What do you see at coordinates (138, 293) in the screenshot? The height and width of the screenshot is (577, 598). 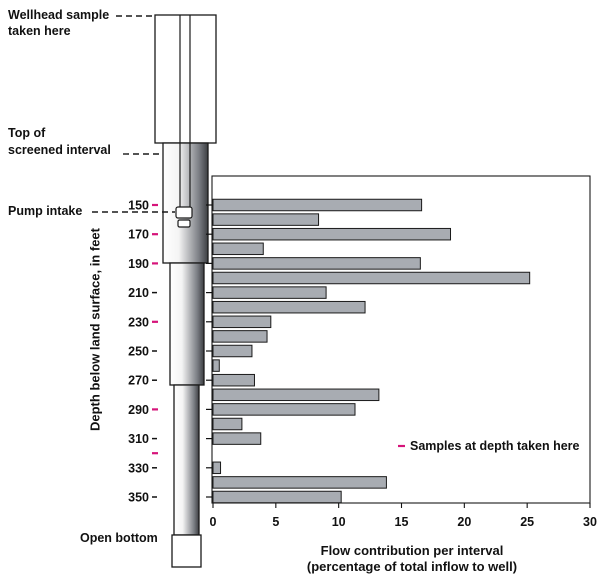 I see `y-tick-label-210: 210` at bounding box center [138, 293].